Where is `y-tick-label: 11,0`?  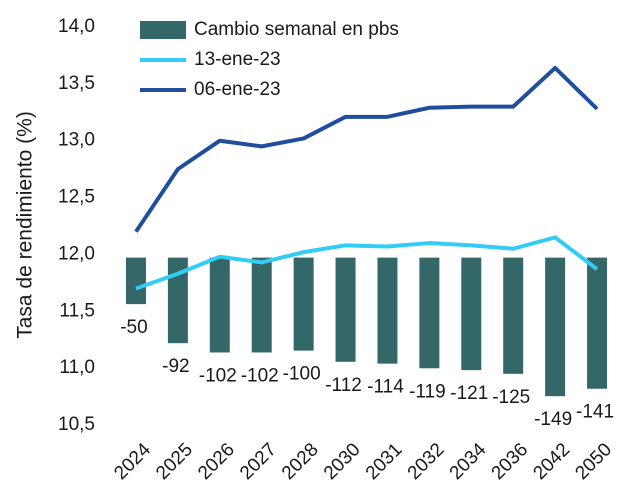
y-tick-label: 11,0 is located at coordinates (77, 367).